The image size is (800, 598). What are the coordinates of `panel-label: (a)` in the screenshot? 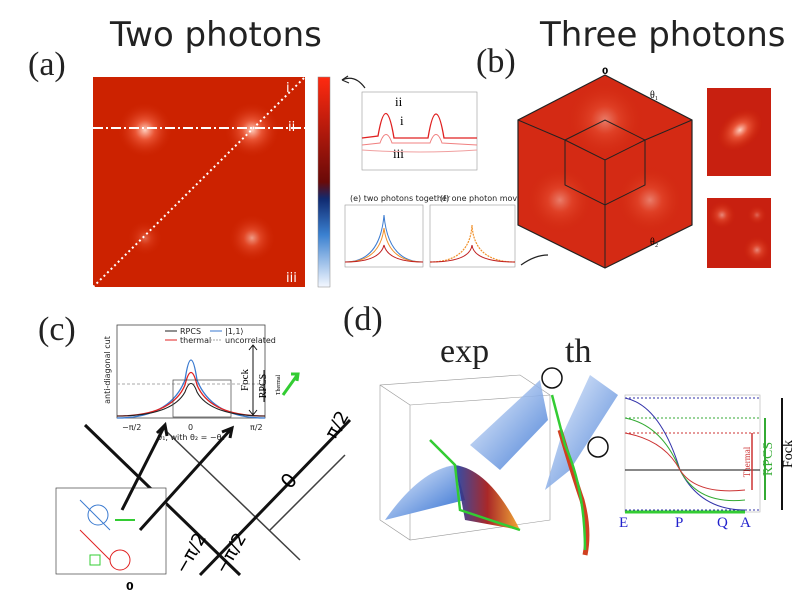 It's located at (47, 64).